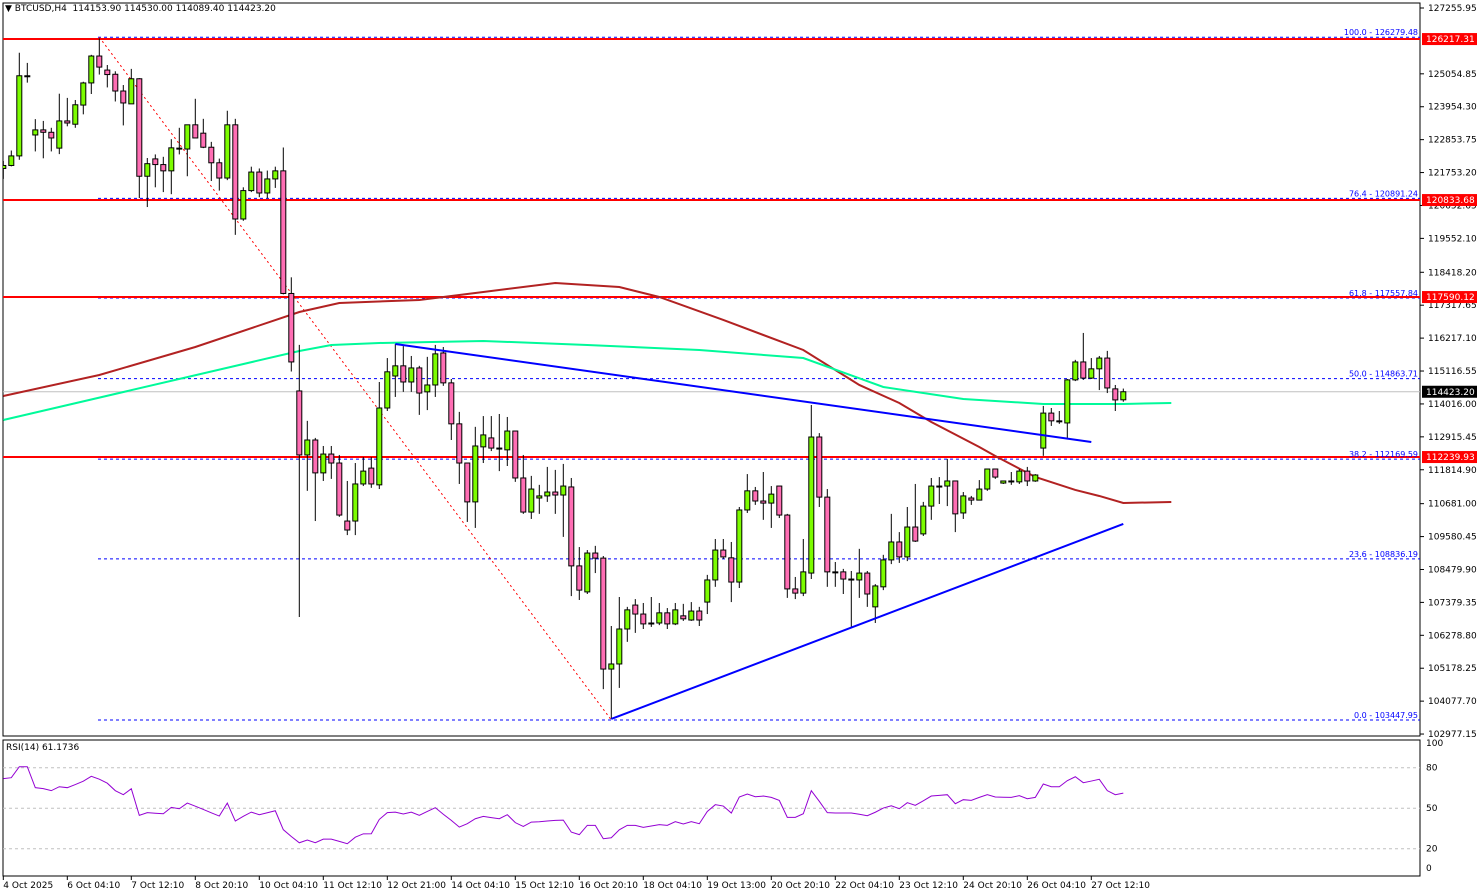 This screenshot has width=1479, height=896. I want to click on close-value: 114423.20, so click(251, 9).